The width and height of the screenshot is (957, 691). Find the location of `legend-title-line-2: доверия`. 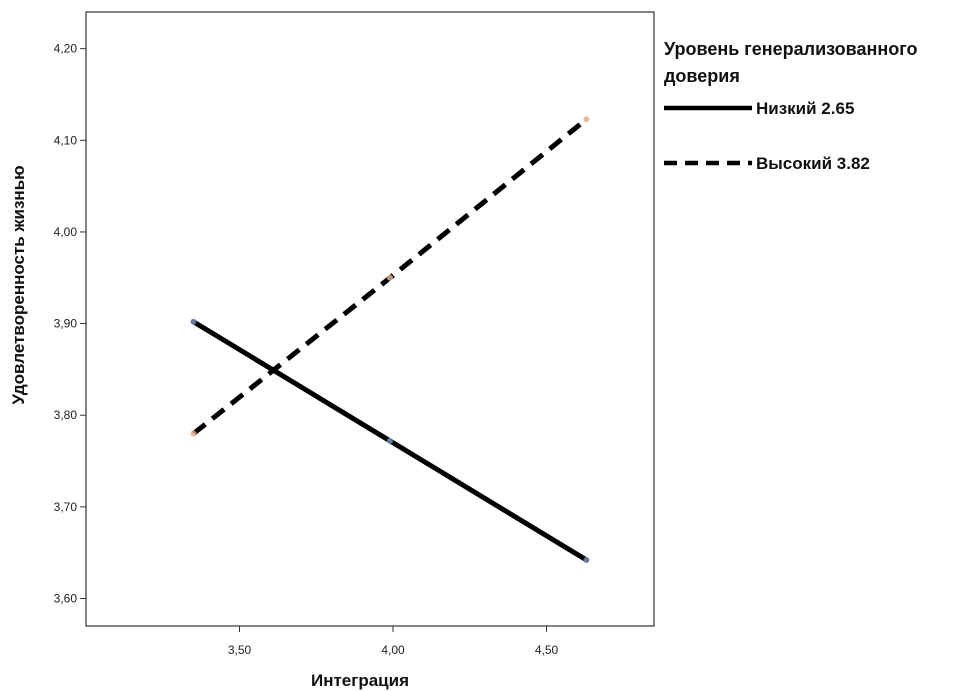

legend-title-line-2: доверия is located at coordinates (702, 76).